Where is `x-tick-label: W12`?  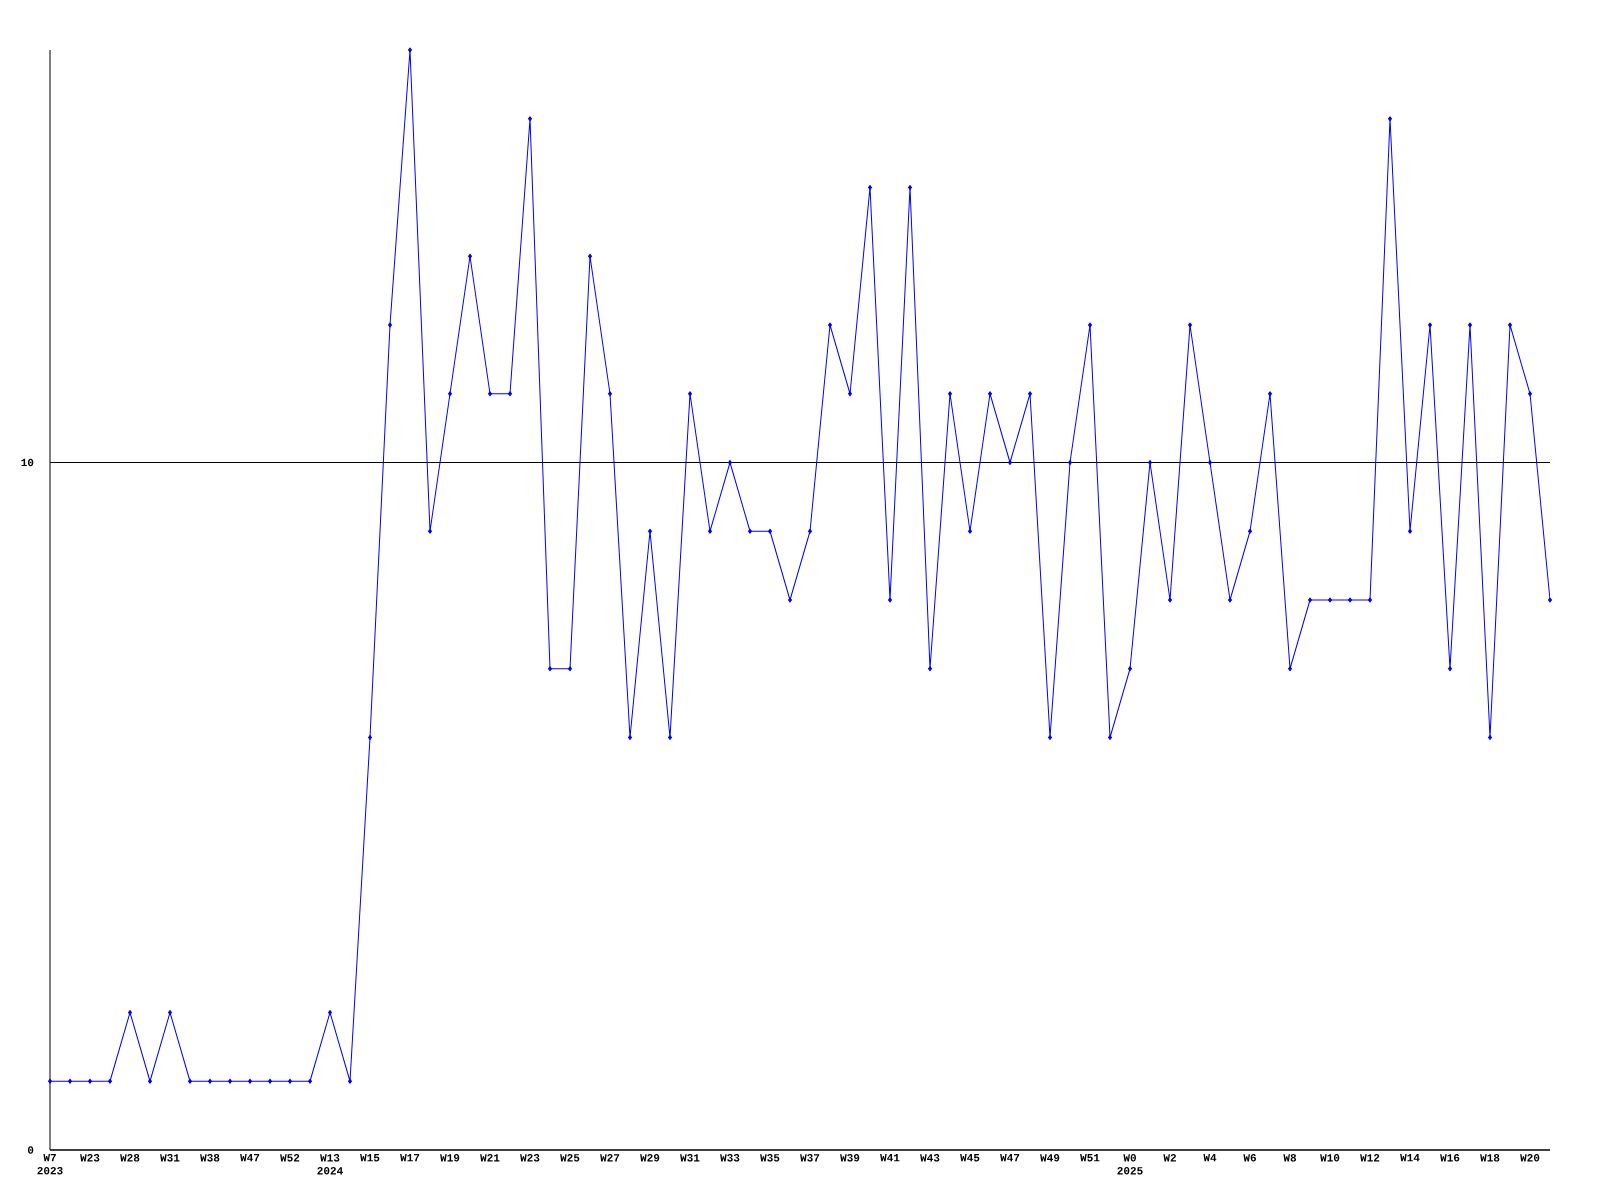
x-tick-label: W12 is located at coordinates (1370, 1158).